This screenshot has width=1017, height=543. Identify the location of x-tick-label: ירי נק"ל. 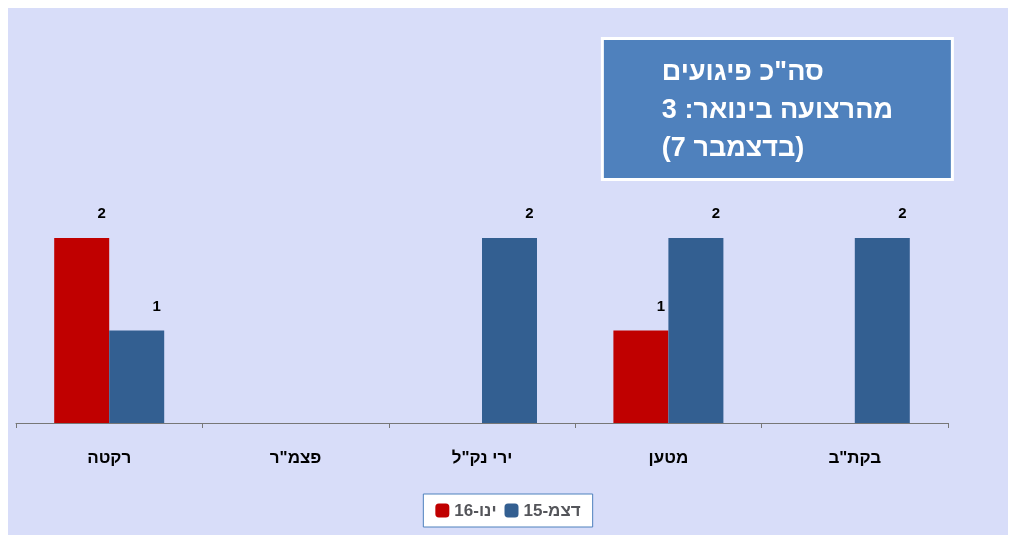
(482, 457).